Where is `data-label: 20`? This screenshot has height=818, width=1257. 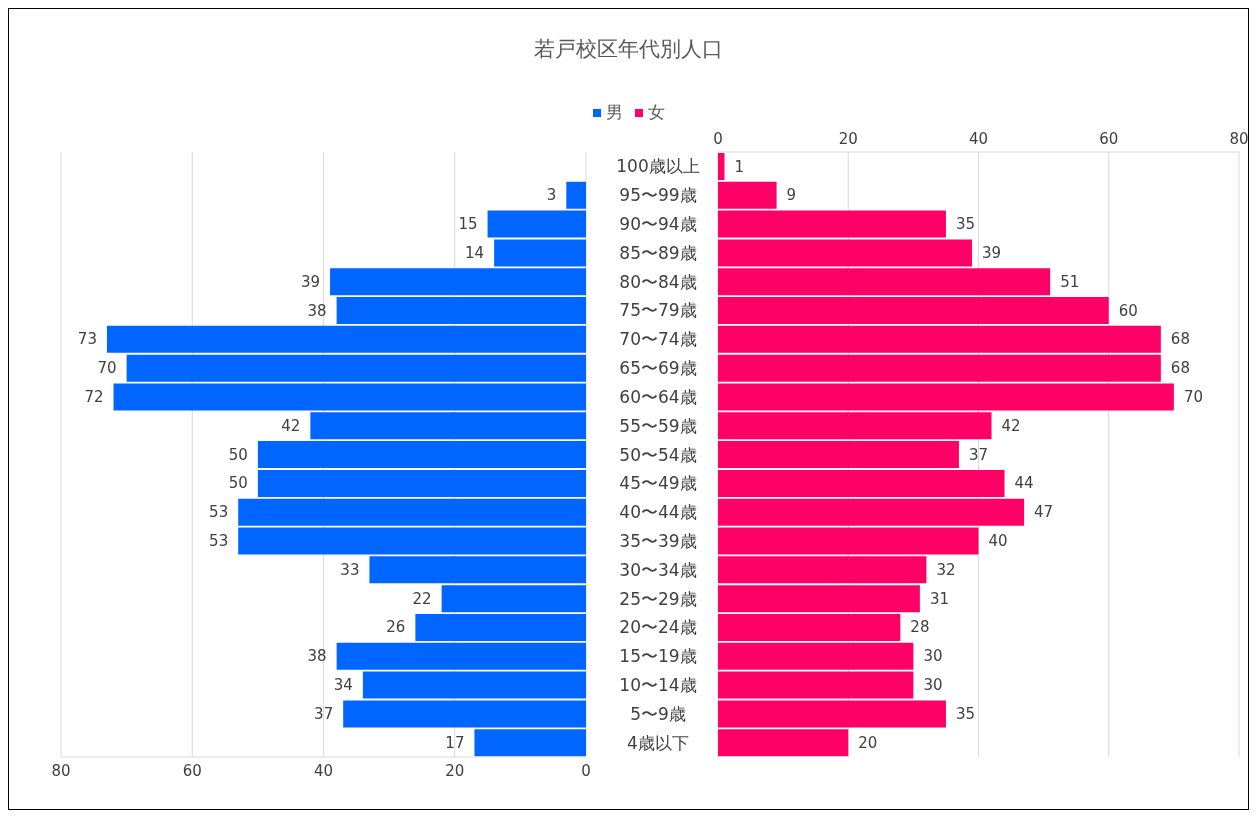 data-label: 20 is located at coordinates (868, 742).